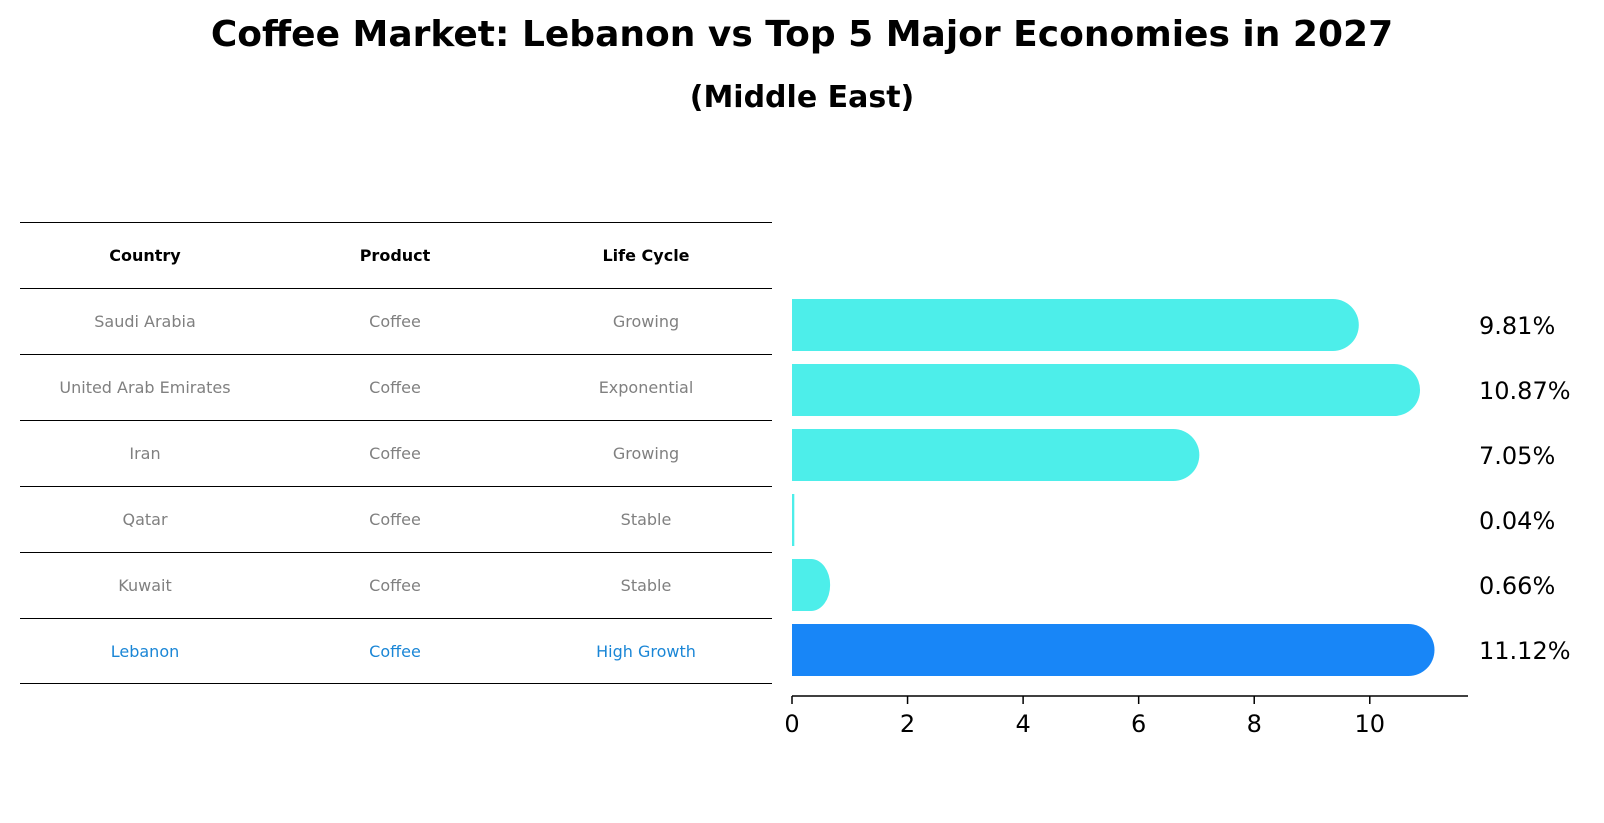 This screenshot has width=1604, height=823. Describe the element at coordinates (1022, 724) in the screenshot. I see `x-tick-label: 4` at that location.